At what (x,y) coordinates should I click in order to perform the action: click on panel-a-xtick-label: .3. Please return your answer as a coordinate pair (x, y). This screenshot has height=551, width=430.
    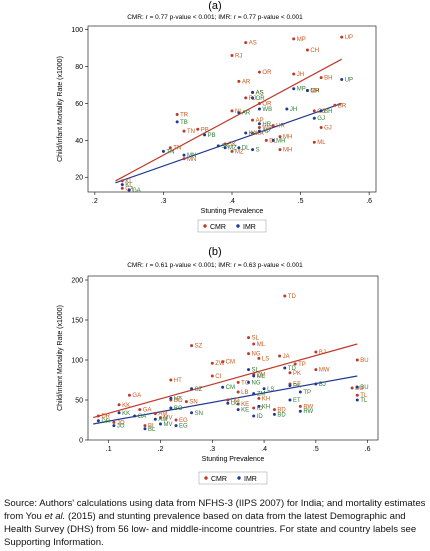
    Looking at the image, I should click on (164, 201).